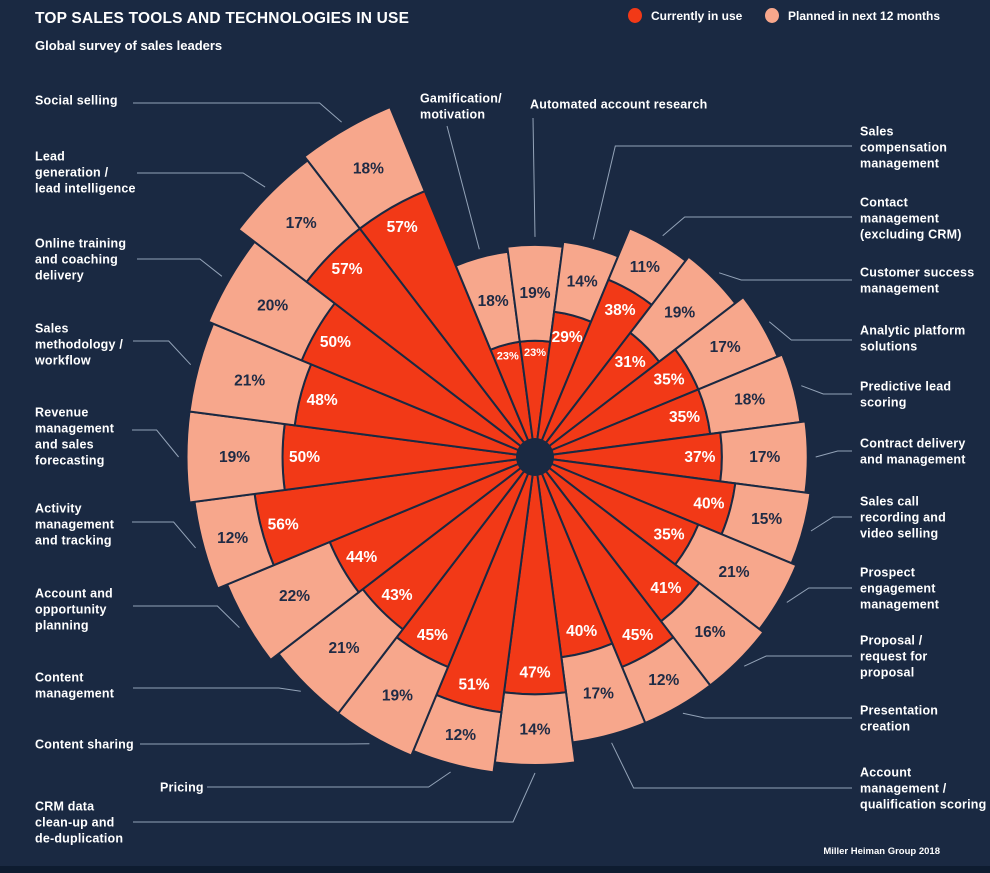  I want to click on legend-label-planned-next-12-months: Planned in next 12 months, so click(864, 15).